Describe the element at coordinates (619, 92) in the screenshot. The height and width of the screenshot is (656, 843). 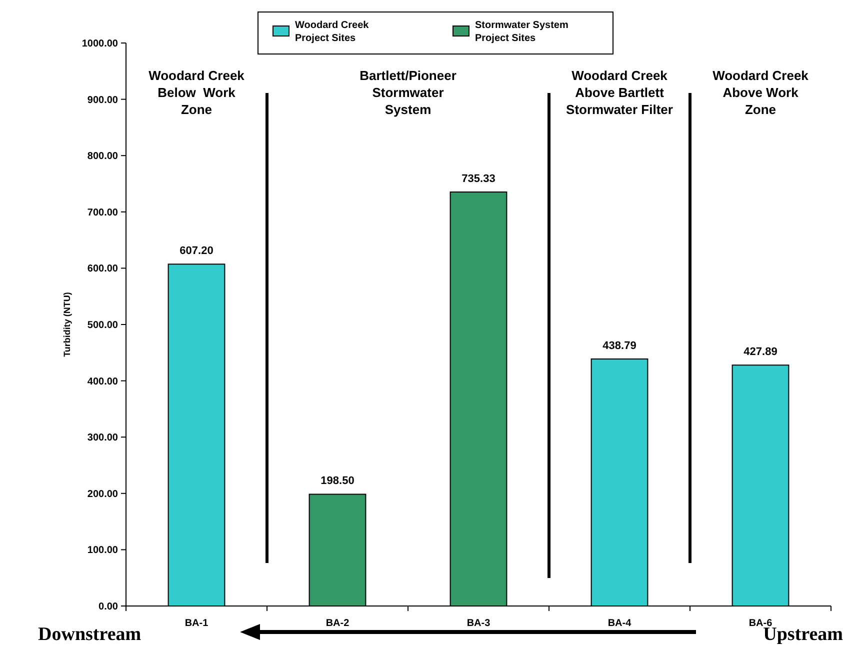
I see `annotation: Woodard Creek Above Bartlett Stormwater Filter` at that location.